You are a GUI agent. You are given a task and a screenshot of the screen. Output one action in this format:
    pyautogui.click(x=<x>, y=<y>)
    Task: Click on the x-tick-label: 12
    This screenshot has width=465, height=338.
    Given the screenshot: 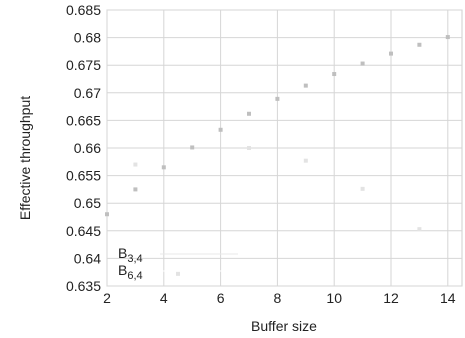 What is the action you would take?
    pyautogui.click(x=391, y=298)
    